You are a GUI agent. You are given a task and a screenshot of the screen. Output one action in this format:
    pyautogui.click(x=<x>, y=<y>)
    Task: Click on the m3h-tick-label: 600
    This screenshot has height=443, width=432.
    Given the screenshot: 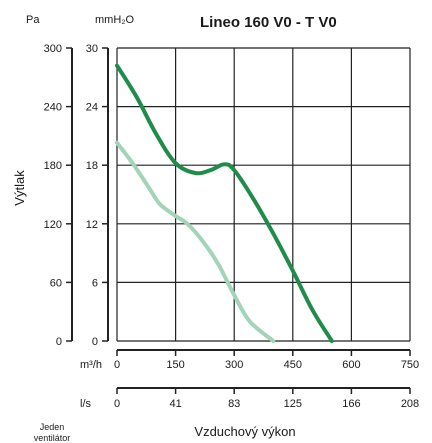 What is the action you would take?
    pyautogui.click(x=351, y=365)
    